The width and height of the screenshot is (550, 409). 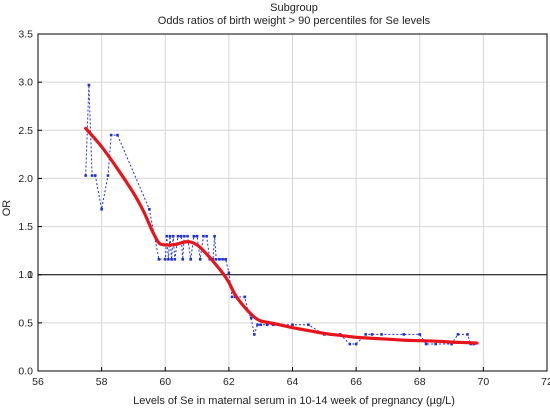 I want to click on x-tick-label: 68, so click(x=420, y=382).